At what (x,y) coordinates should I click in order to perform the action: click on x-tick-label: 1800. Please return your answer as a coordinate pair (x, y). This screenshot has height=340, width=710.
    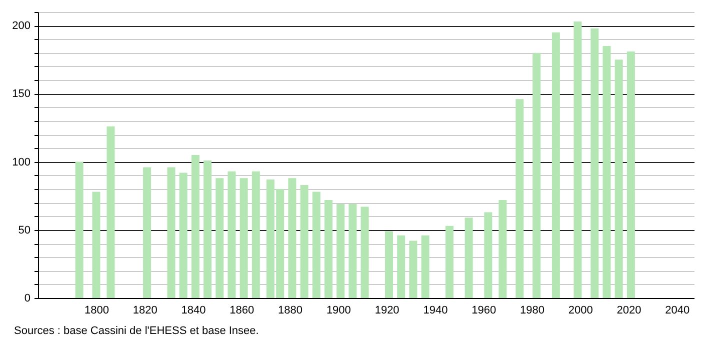
    Looking at the image, I should click on (96, 310).